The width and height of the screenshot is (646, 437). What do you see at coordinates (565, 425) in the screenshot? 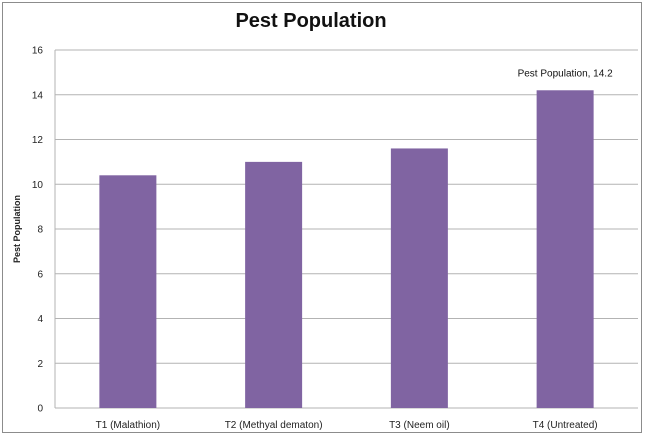
I see `x-tick-label: T4 (Untreated)` at bounding box center [565, 425].